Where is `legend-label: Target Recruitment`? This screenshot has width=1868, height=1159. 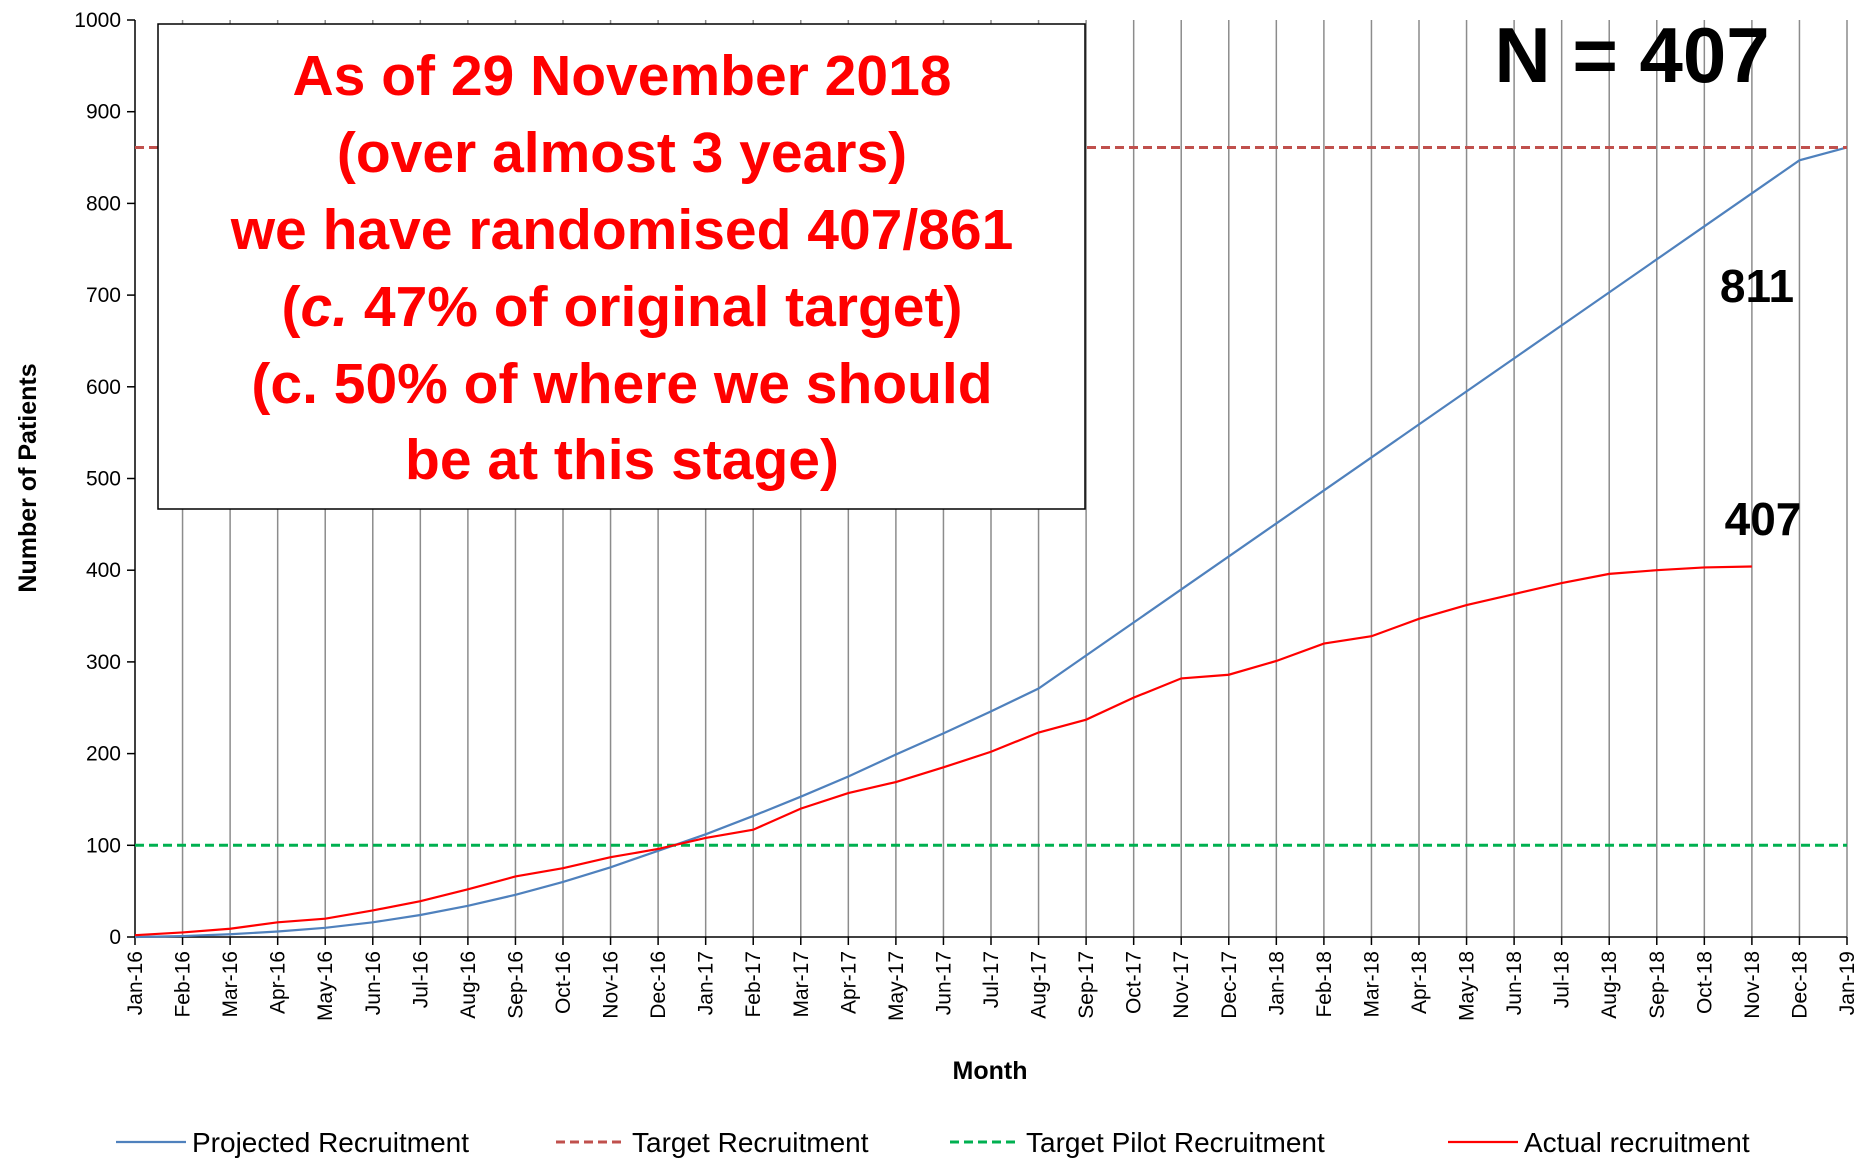 legend-label: Target Recruitment is located at coordinates (750, 1142).